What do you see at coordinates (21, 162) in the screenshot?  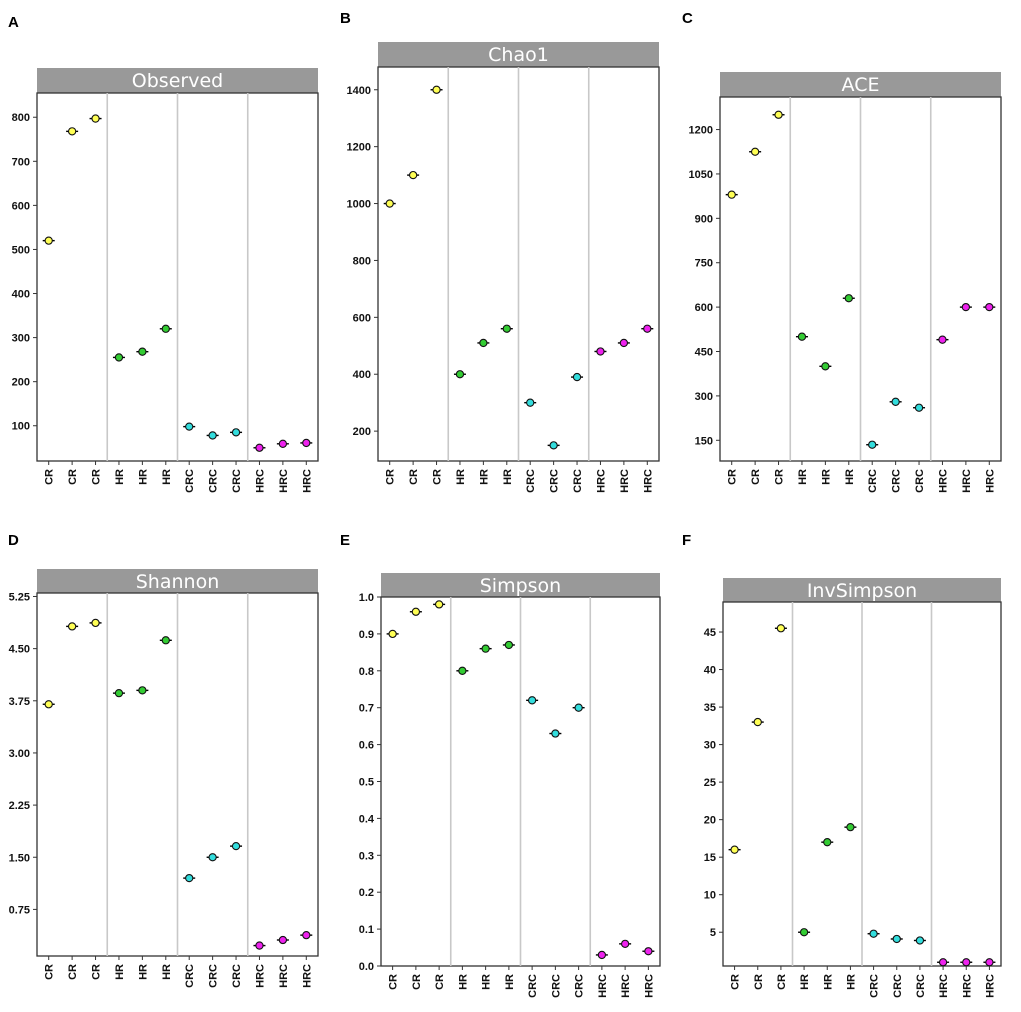 I see `panel-a-ytick-label: 700` at bounding box center [21, 162].